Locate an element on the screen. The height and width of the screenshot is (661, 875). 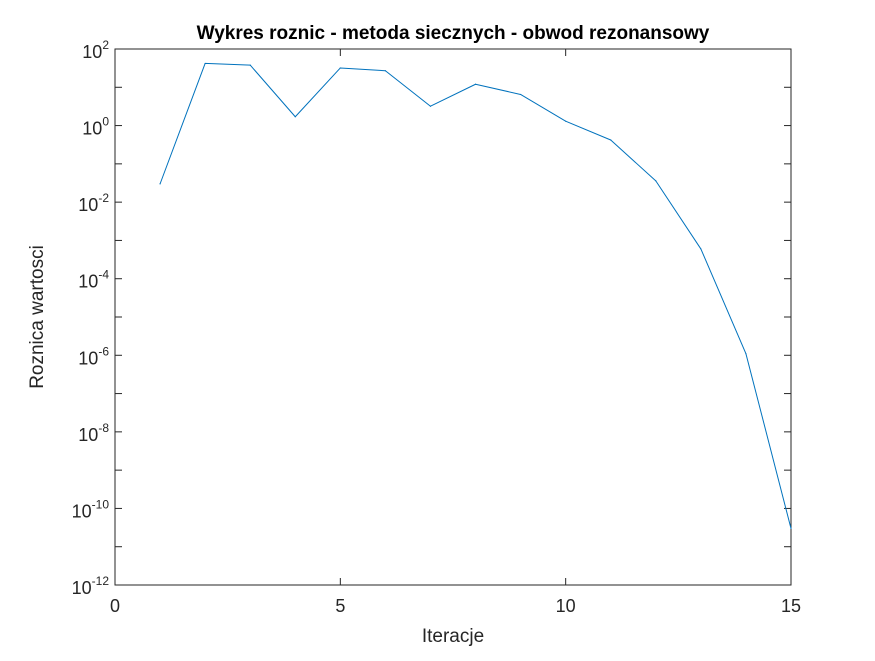
y-tick-label: 10⁰ is located at coordinates (95, 127).